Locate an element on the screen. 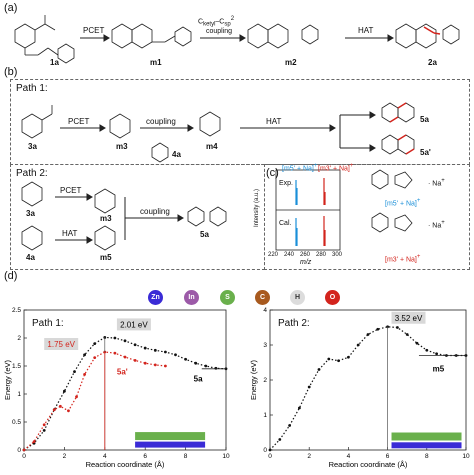 The height and width of the screenshot is (475, 474). path2-5a: 5a is located at coordinates (204, 234).